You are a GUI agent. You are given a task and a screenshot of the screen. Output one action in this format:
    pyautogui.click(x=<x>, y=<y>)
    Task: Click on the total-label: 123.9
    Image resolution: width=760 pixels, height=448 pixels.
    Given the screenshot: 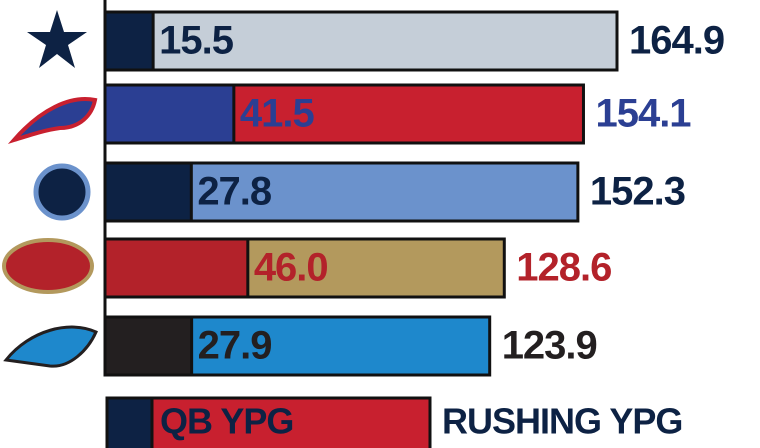 What is the action you would take?
    pyautogui.click(x=549, y=346)
    